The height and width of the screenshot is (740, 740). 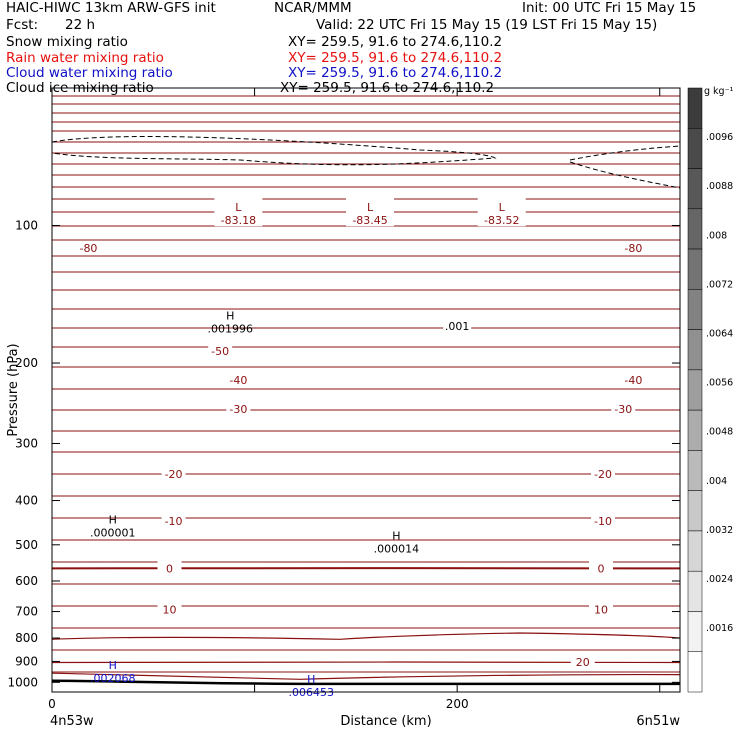 What do you see at coordinates (22, 25) in the screenshot?
I see `forecast-label: Fcst:` at bounding box center [22, 25].